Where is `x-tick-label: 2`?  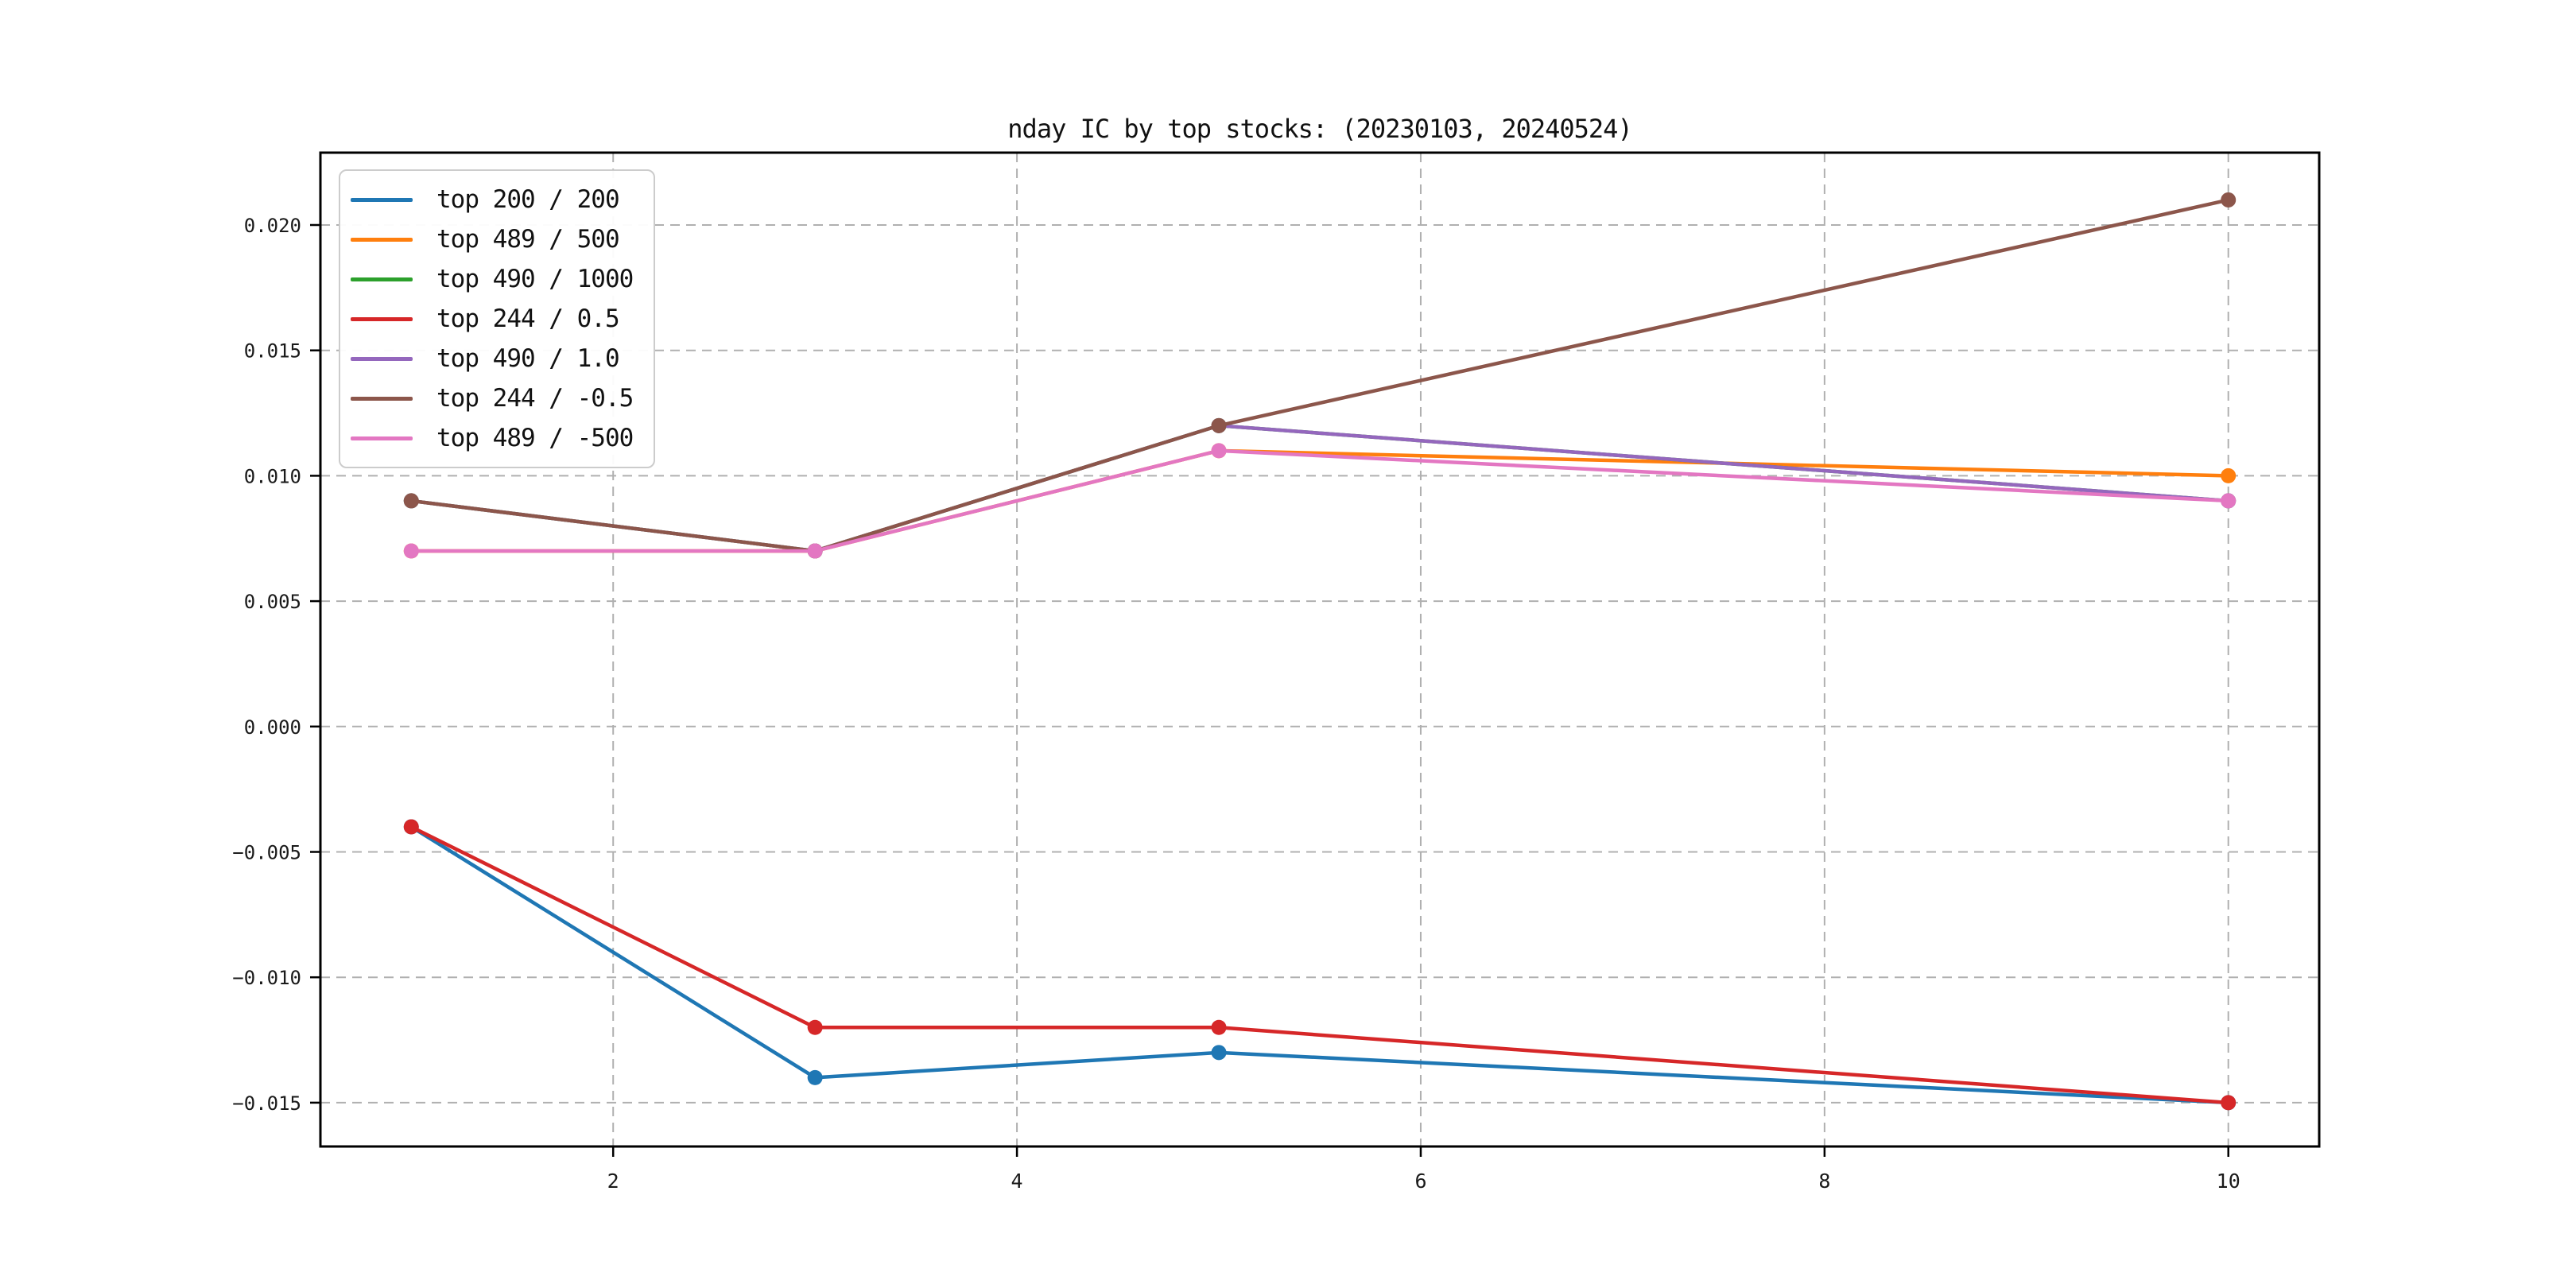 x-tick-label: 2 is located at coordinates (613, 1181).